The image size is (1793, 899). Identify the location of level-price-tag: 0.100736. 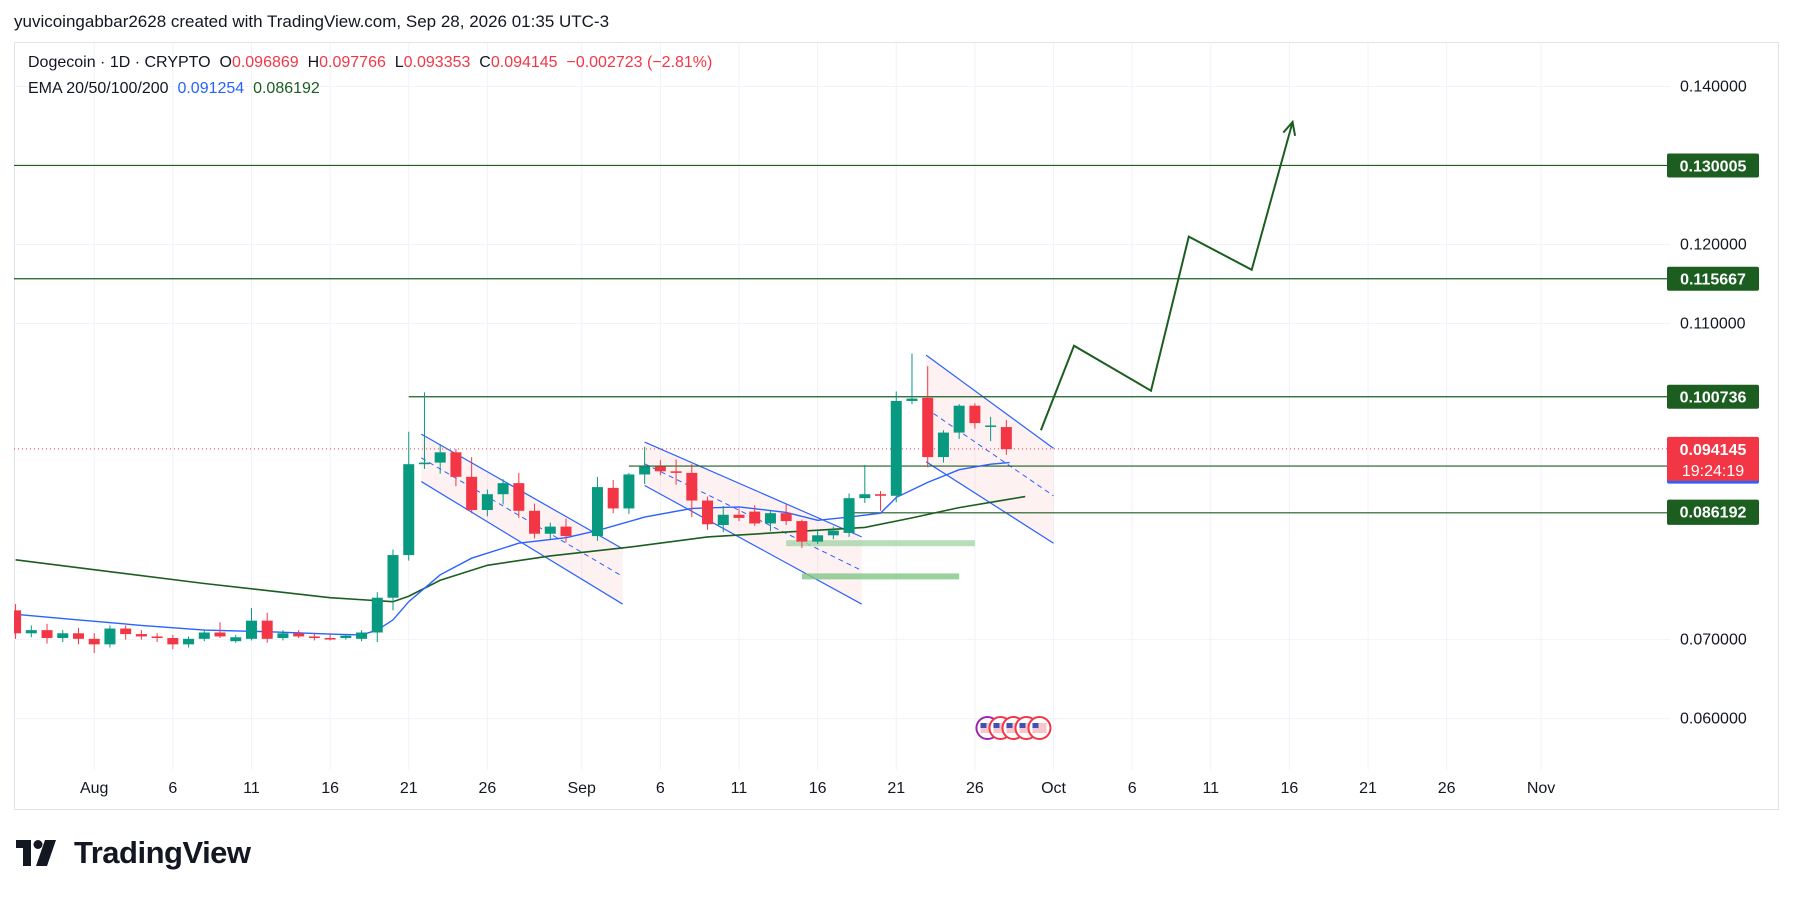
(1713, 396).